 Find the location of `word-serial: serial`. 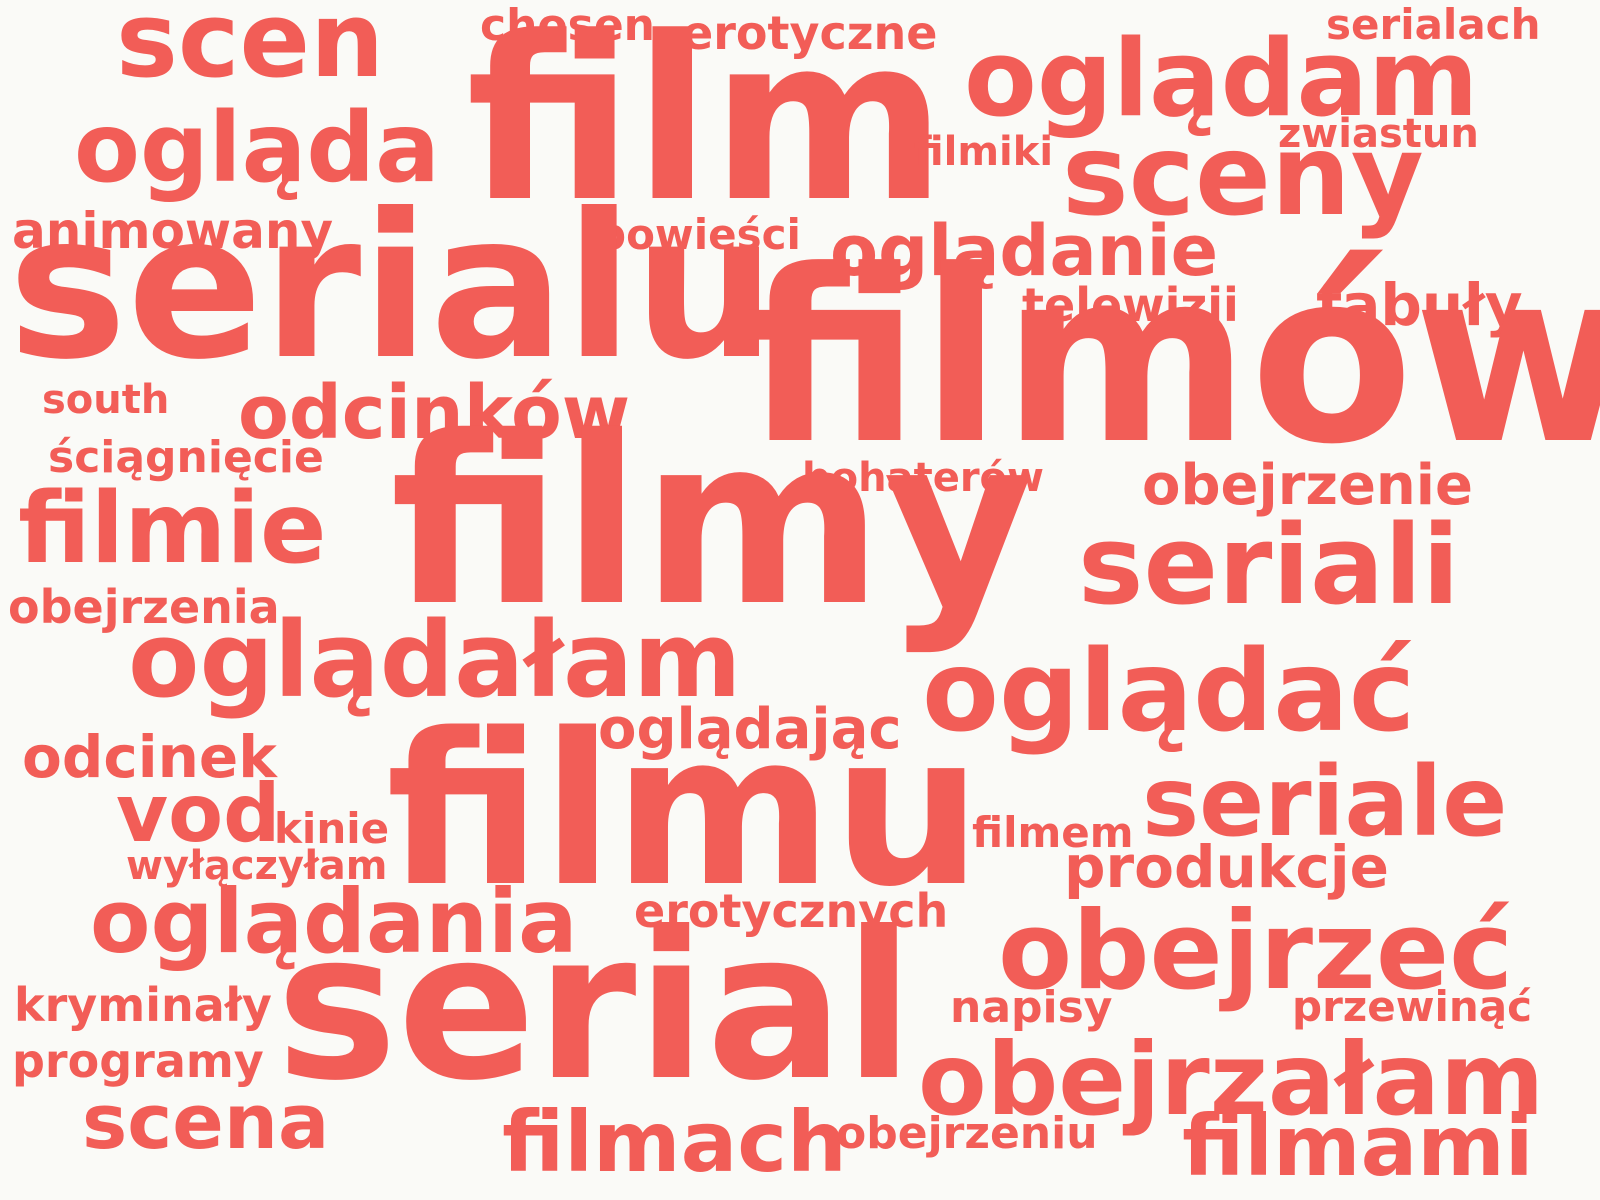

word-serial: serial is located at coordinates (595, 1007).